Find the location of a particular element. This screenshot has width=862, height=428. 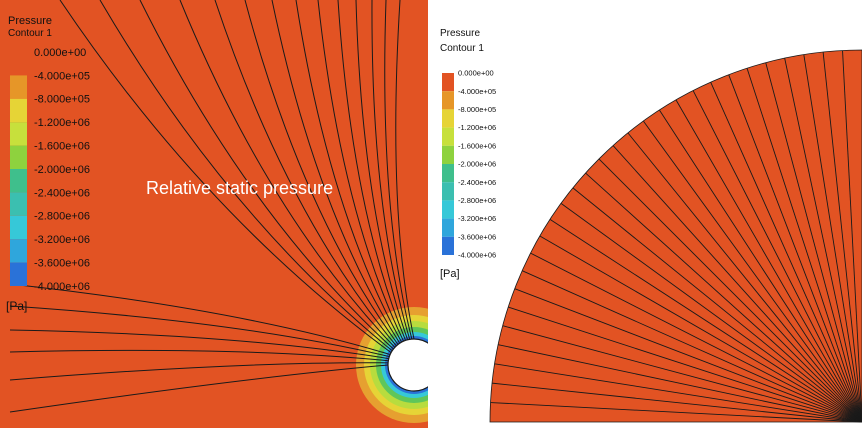

legend-label: -4.000e+06 is located at coordinates (477, 255).